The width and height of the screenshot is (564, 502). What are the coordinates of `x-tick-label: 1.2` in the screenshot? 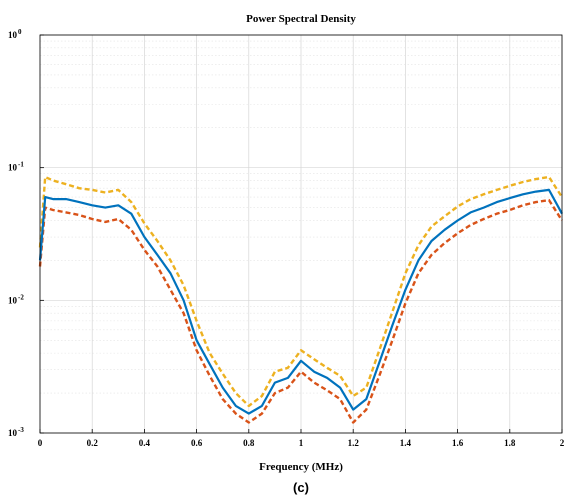 It's located at (354, 443).